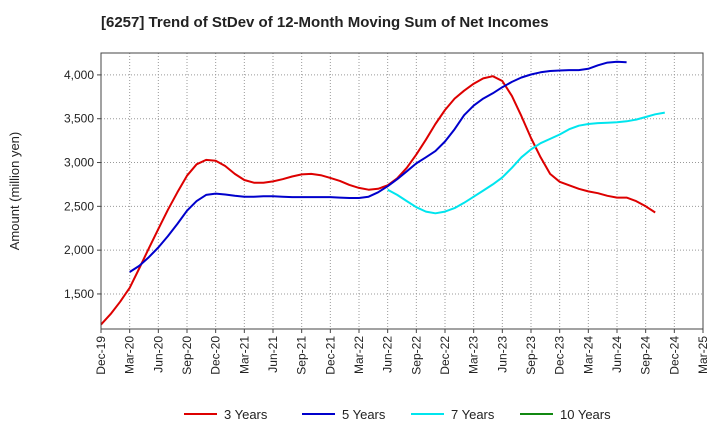 The height and width of the screenshot is (440, 720). Describe the element at coordinates (416, 355) in the screenshot. I see `x-tick-label: Sep-22` at that location.